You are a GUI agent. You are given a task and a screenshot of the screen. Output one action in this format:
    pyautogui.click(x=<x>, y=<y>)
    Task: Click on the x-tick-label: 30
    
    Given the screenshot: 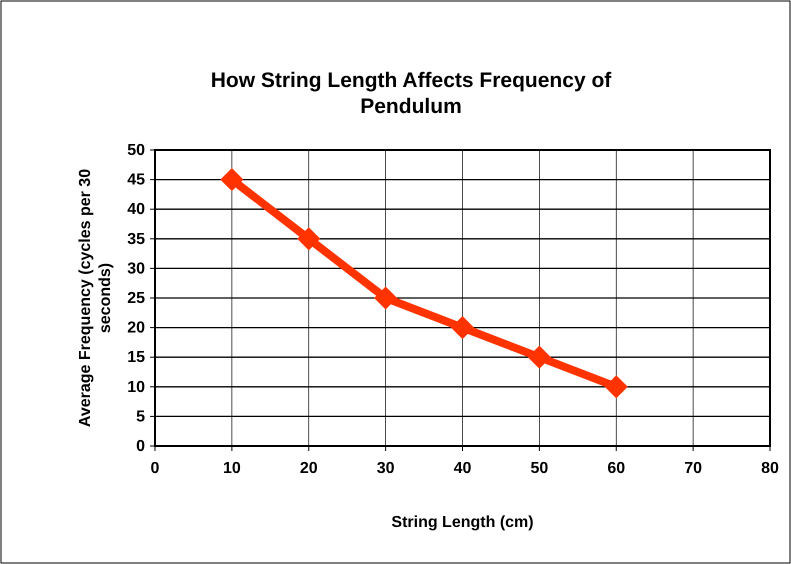 What is the action you would take?
    pyautogui.click(x=385, y=468)
    